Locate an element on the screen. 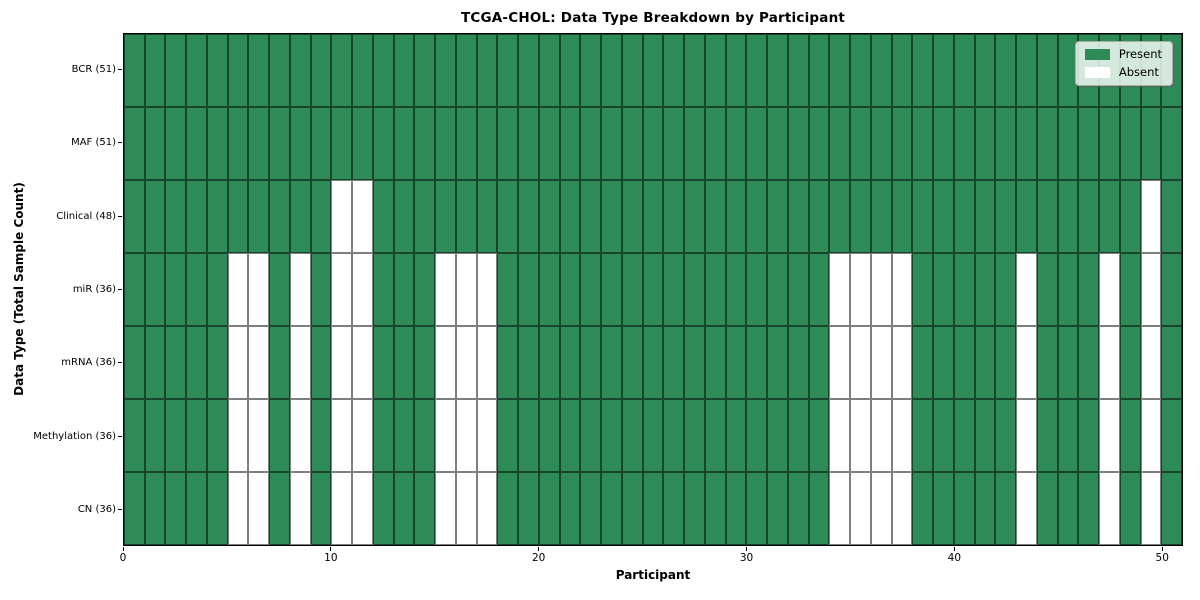  matrix-cell-Methylation-p45 is located at coordinates (1068, 435).